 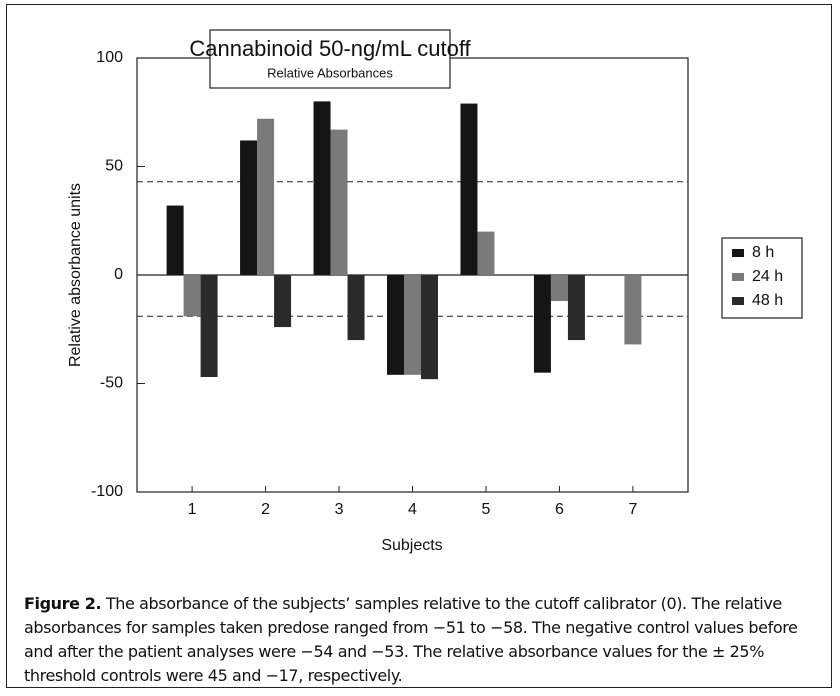 What do you see at coordinates (75, 275) in the screenshot?
I see `y-axis-label: Relative absorbance units` at bounding box center [75, 275].